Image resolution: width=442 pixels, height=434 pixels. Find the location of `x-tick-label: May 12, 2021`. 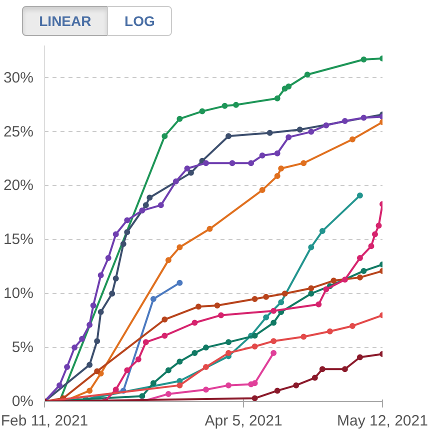

x-tick-label: May 12, 2021 is located at coordinates (382, 421).